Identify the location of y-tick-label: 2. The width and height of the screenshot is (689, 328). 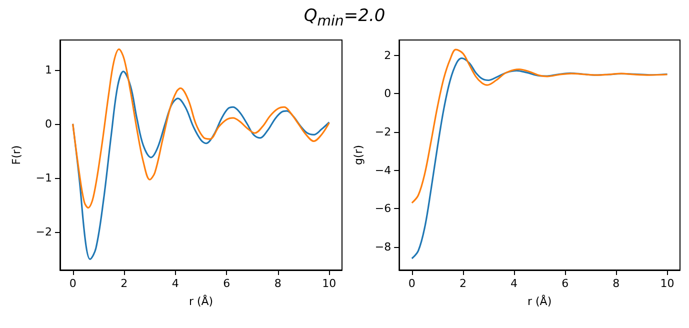
(388, 55).